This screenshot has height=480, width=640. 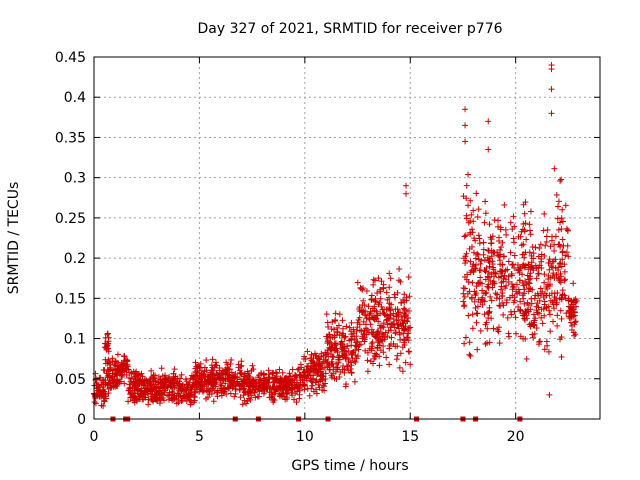 What do you see at coordinates (70, 138) in the screenshot?
I see `y-tick-label: 0.35` at bounding box center [70, 138].